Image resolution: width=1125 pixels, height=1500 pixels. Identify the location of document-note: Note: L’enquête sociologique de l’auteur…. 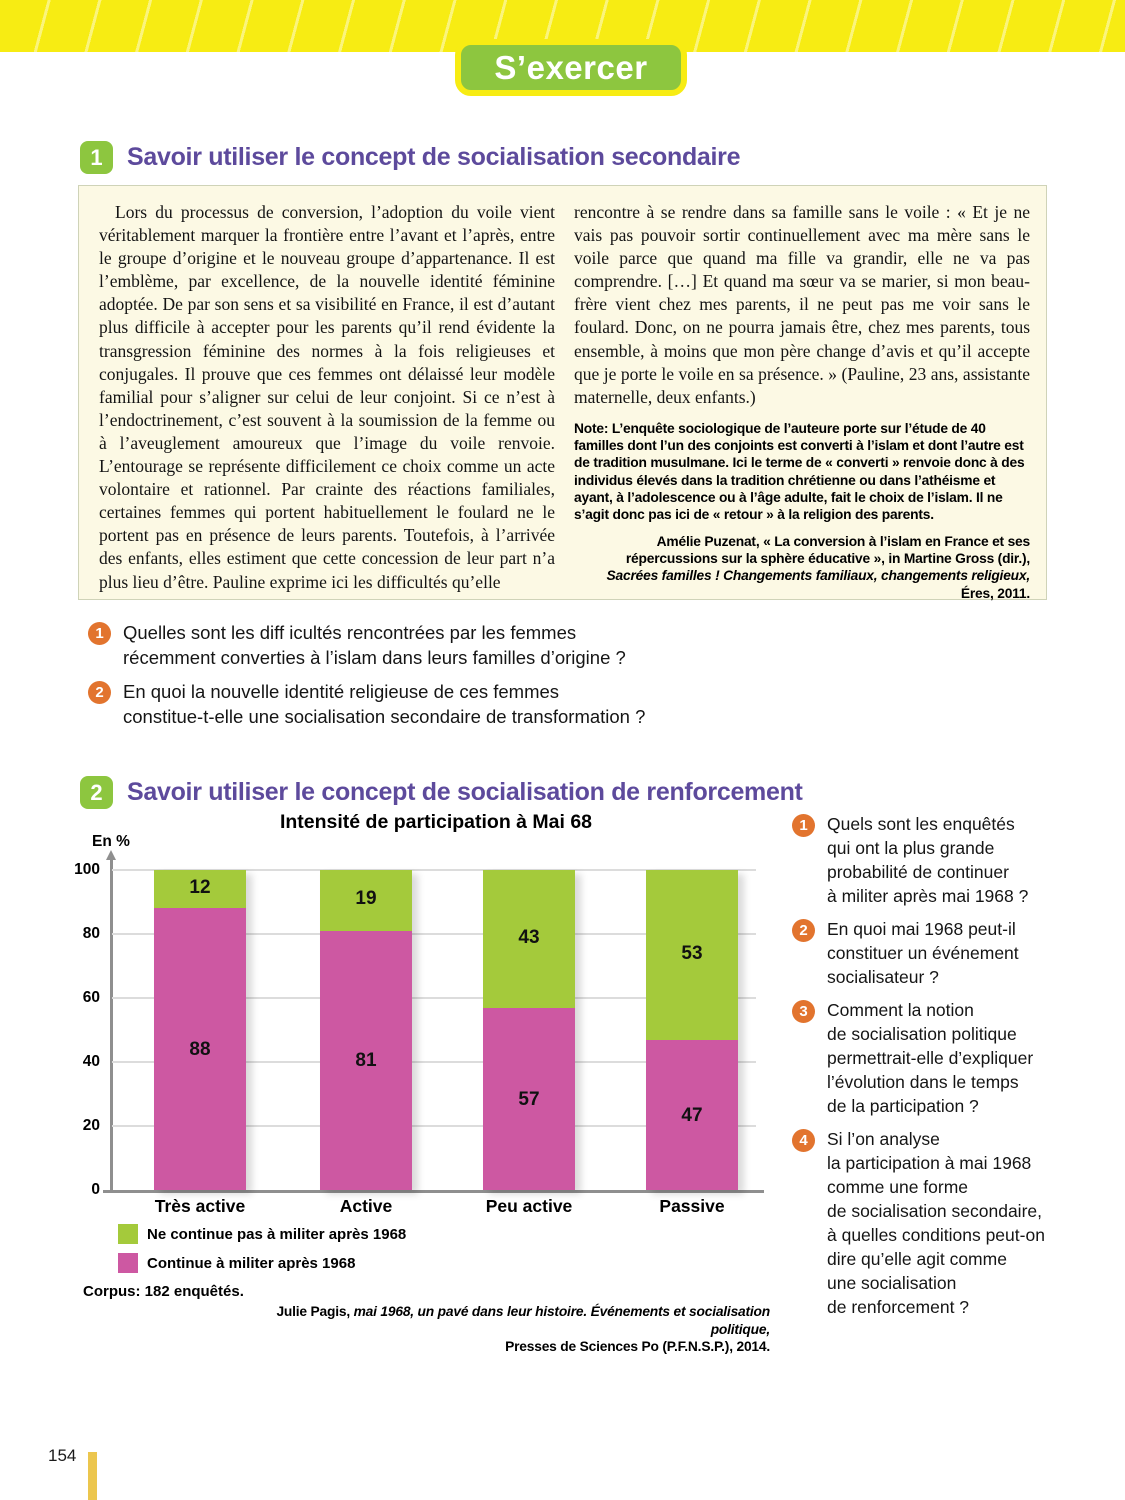
(799, 471).